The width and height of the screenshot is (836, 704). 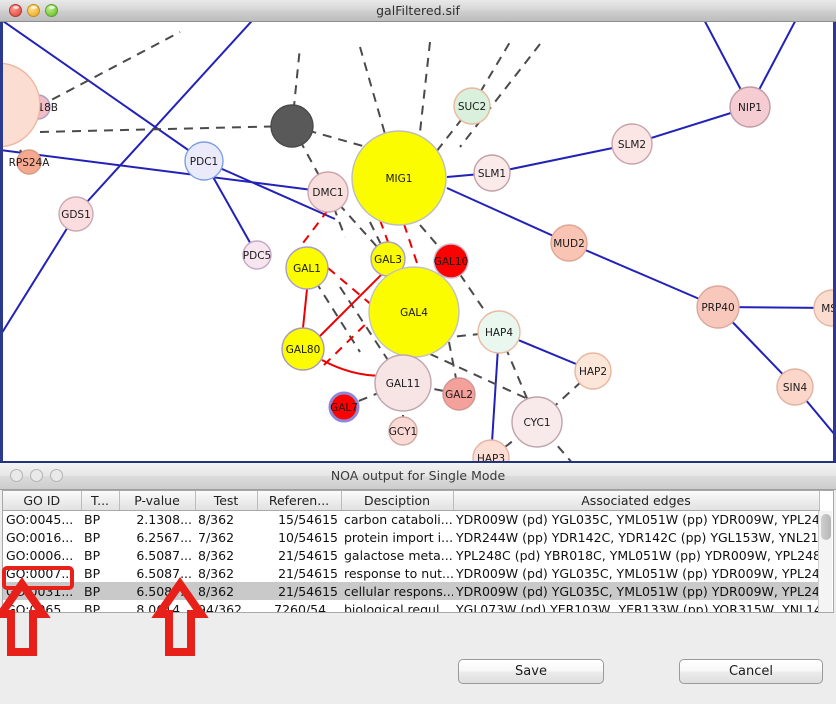 I want to click on network-node-gal11: GAL11, so click(x=403, y=383).